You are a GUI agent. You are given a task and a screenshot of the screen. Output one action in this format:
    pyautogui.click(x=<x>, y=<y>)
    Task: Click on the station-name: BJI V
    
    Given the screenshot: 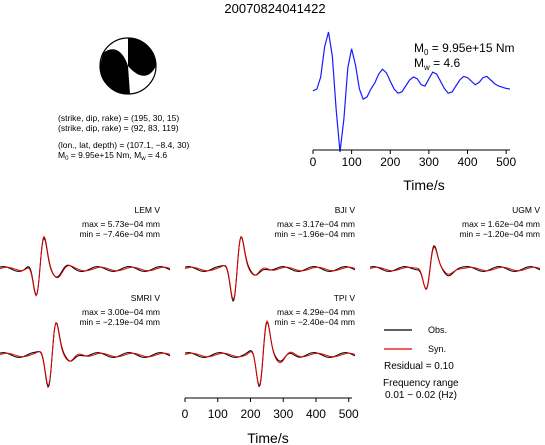 What is the action you would take?
    pyautogui.click(x=345, y=210)
    